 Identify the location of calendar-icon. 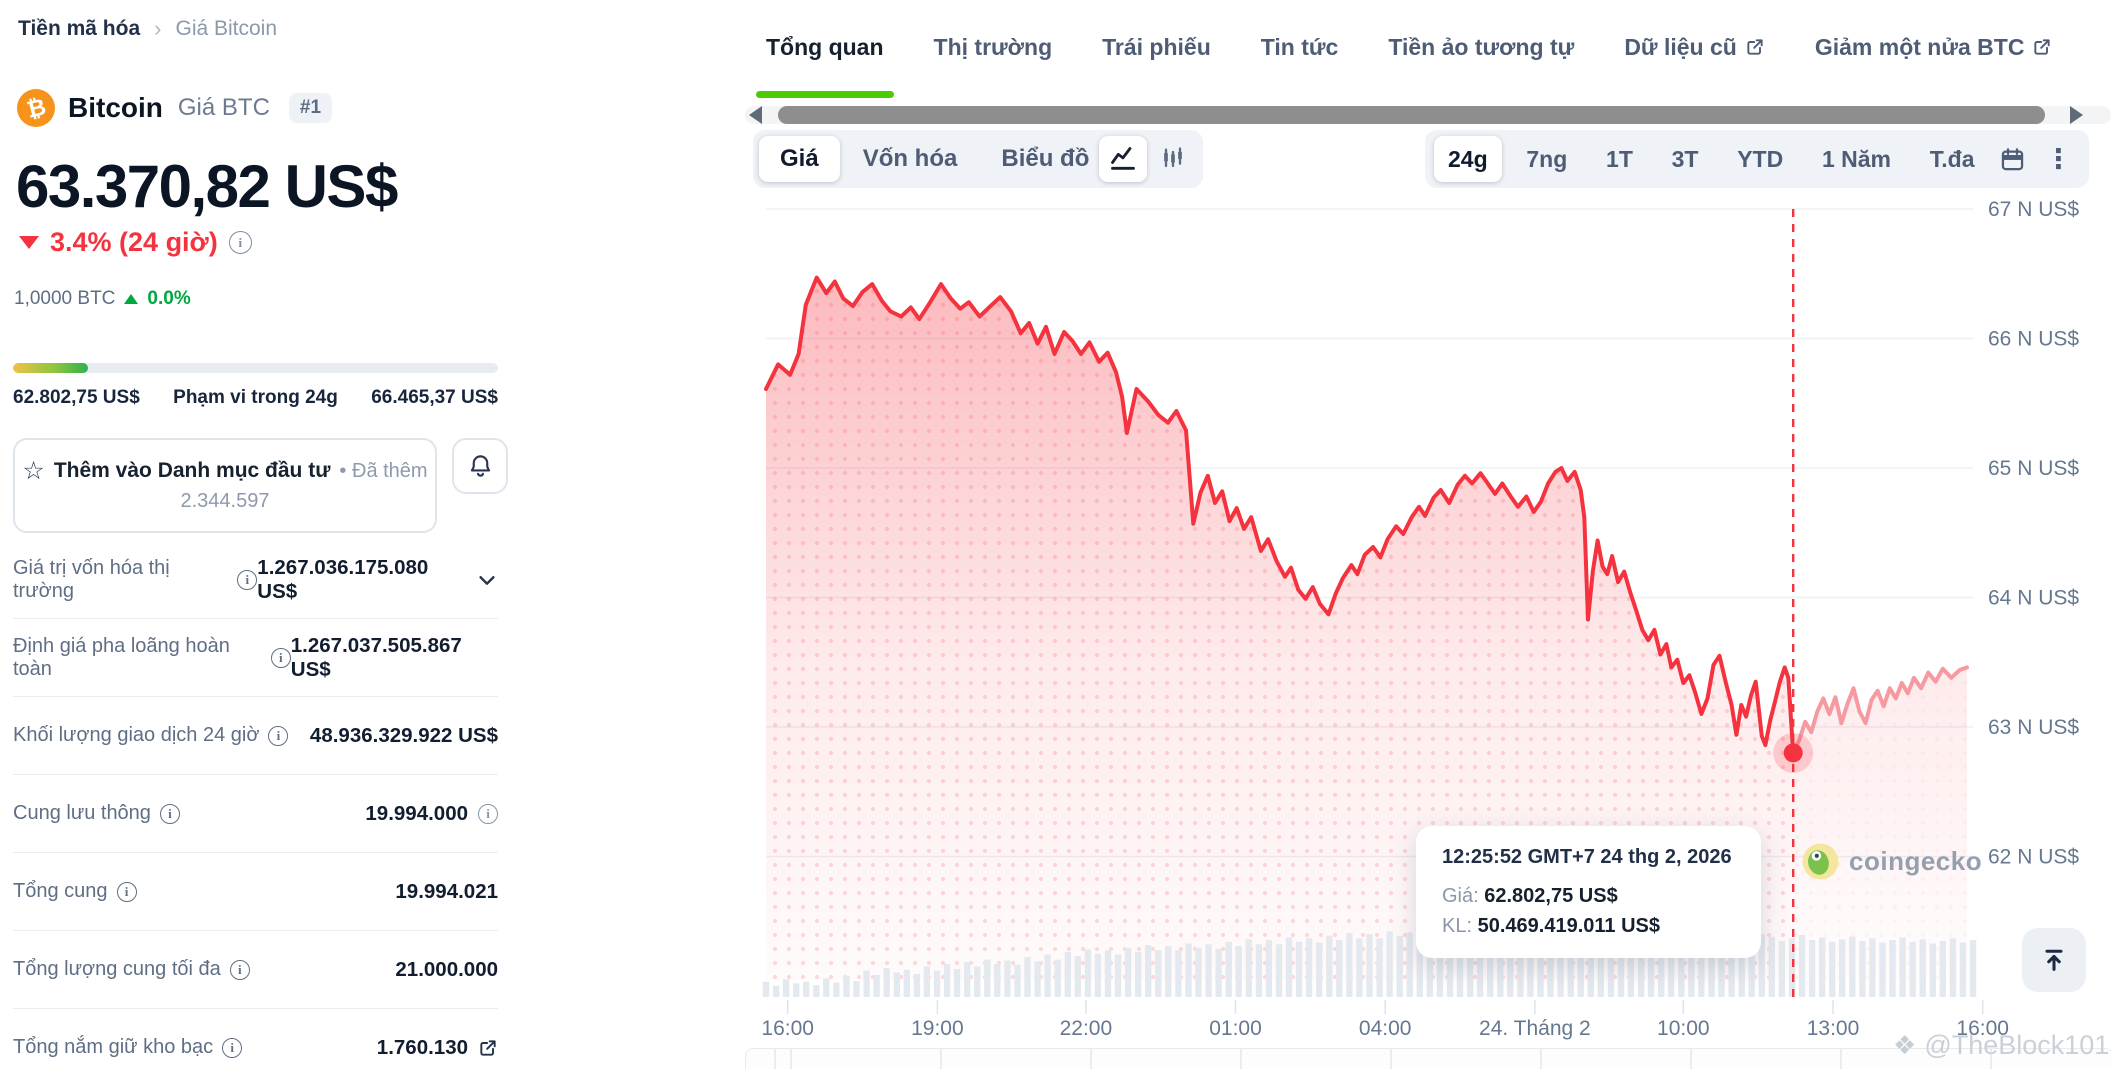
(2013, 158).